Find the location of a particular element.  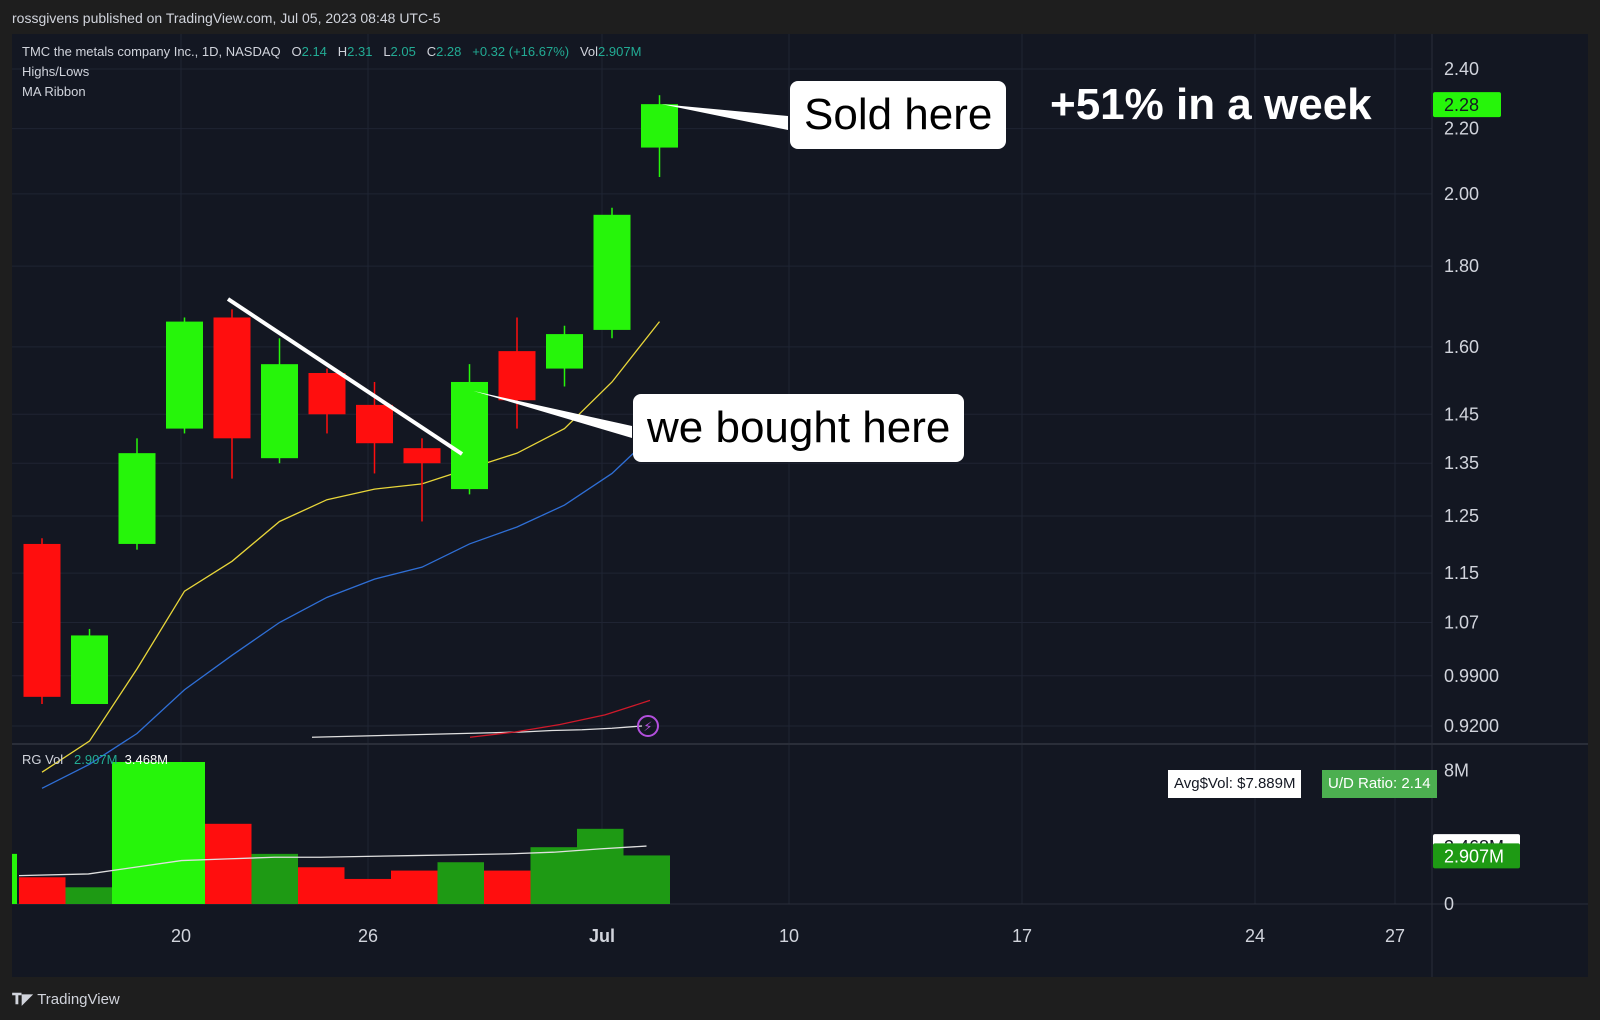

volume-legend-label: RG Vol is located at coordinates (43, 759).